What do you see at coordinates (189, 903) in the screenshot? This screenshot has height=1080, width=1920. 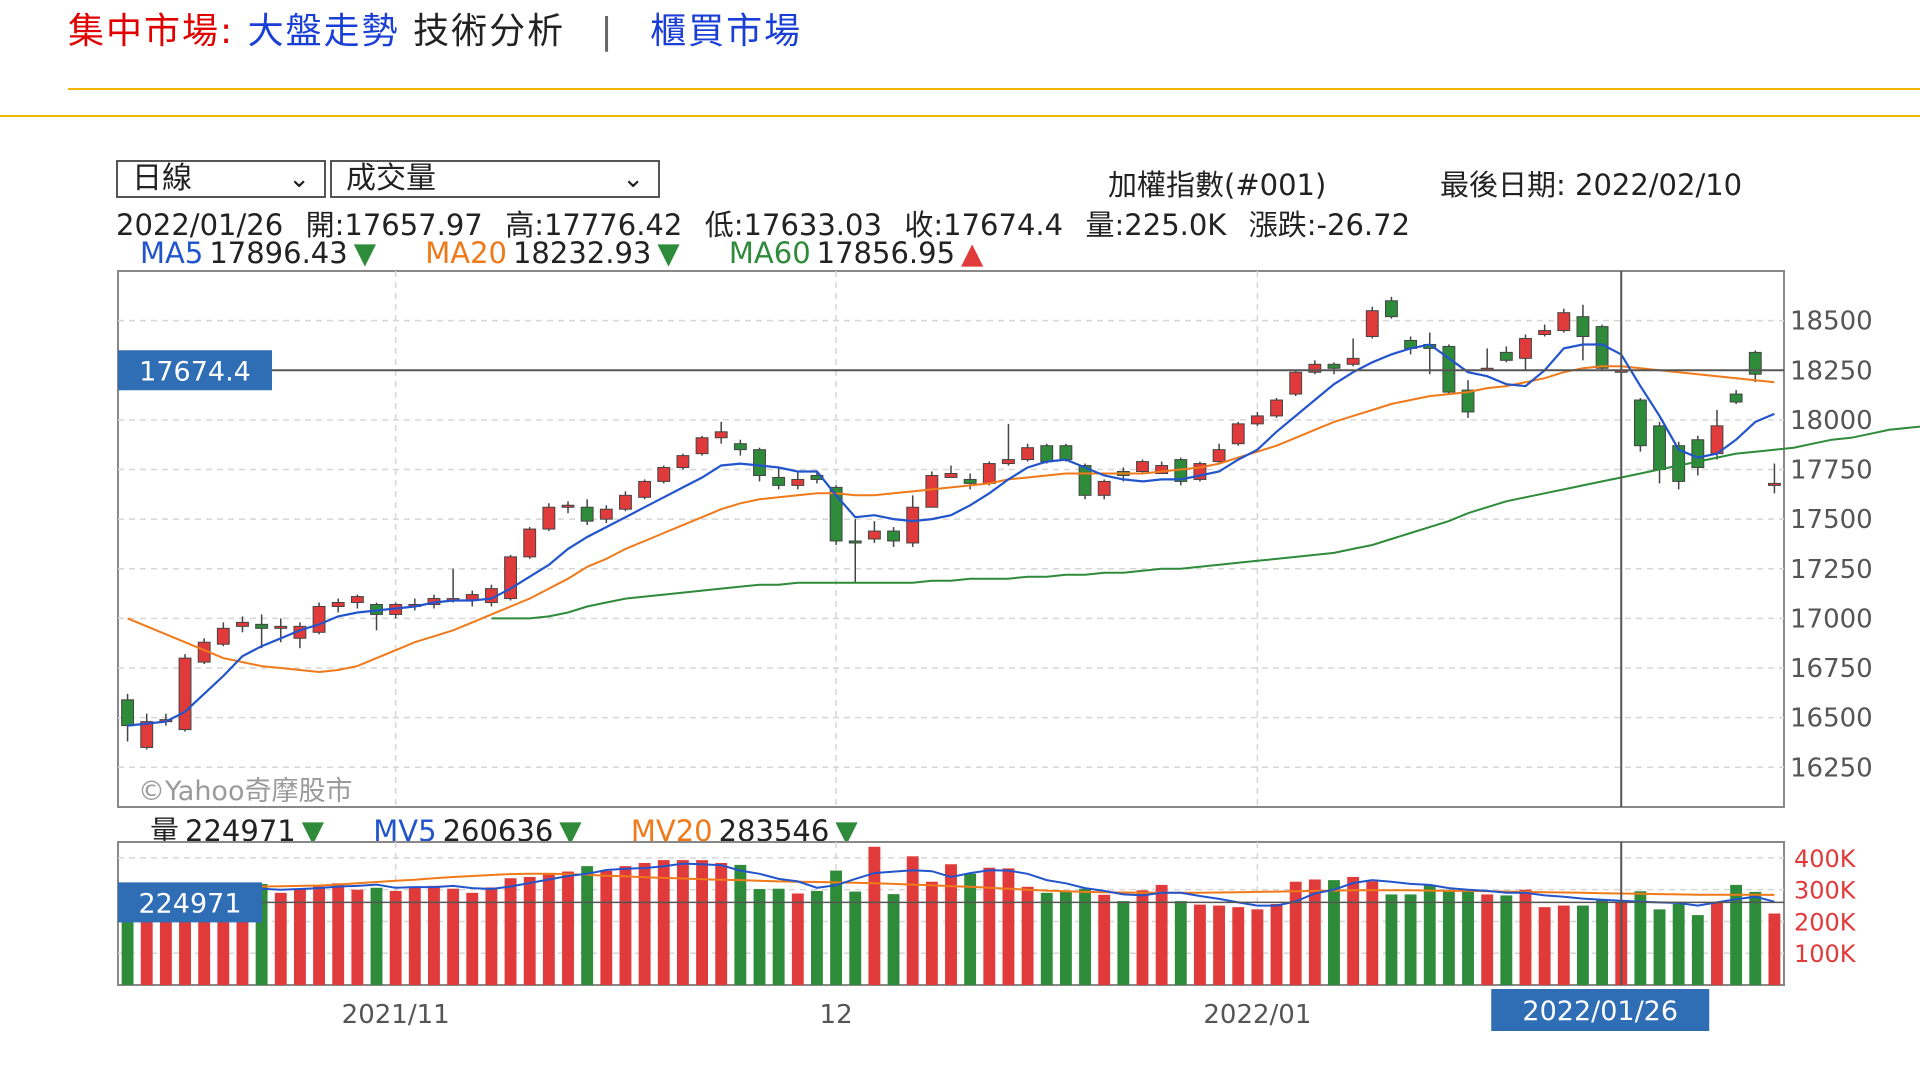 I see `cursor-volume-label: 224971` at bounding box center [189, 903].